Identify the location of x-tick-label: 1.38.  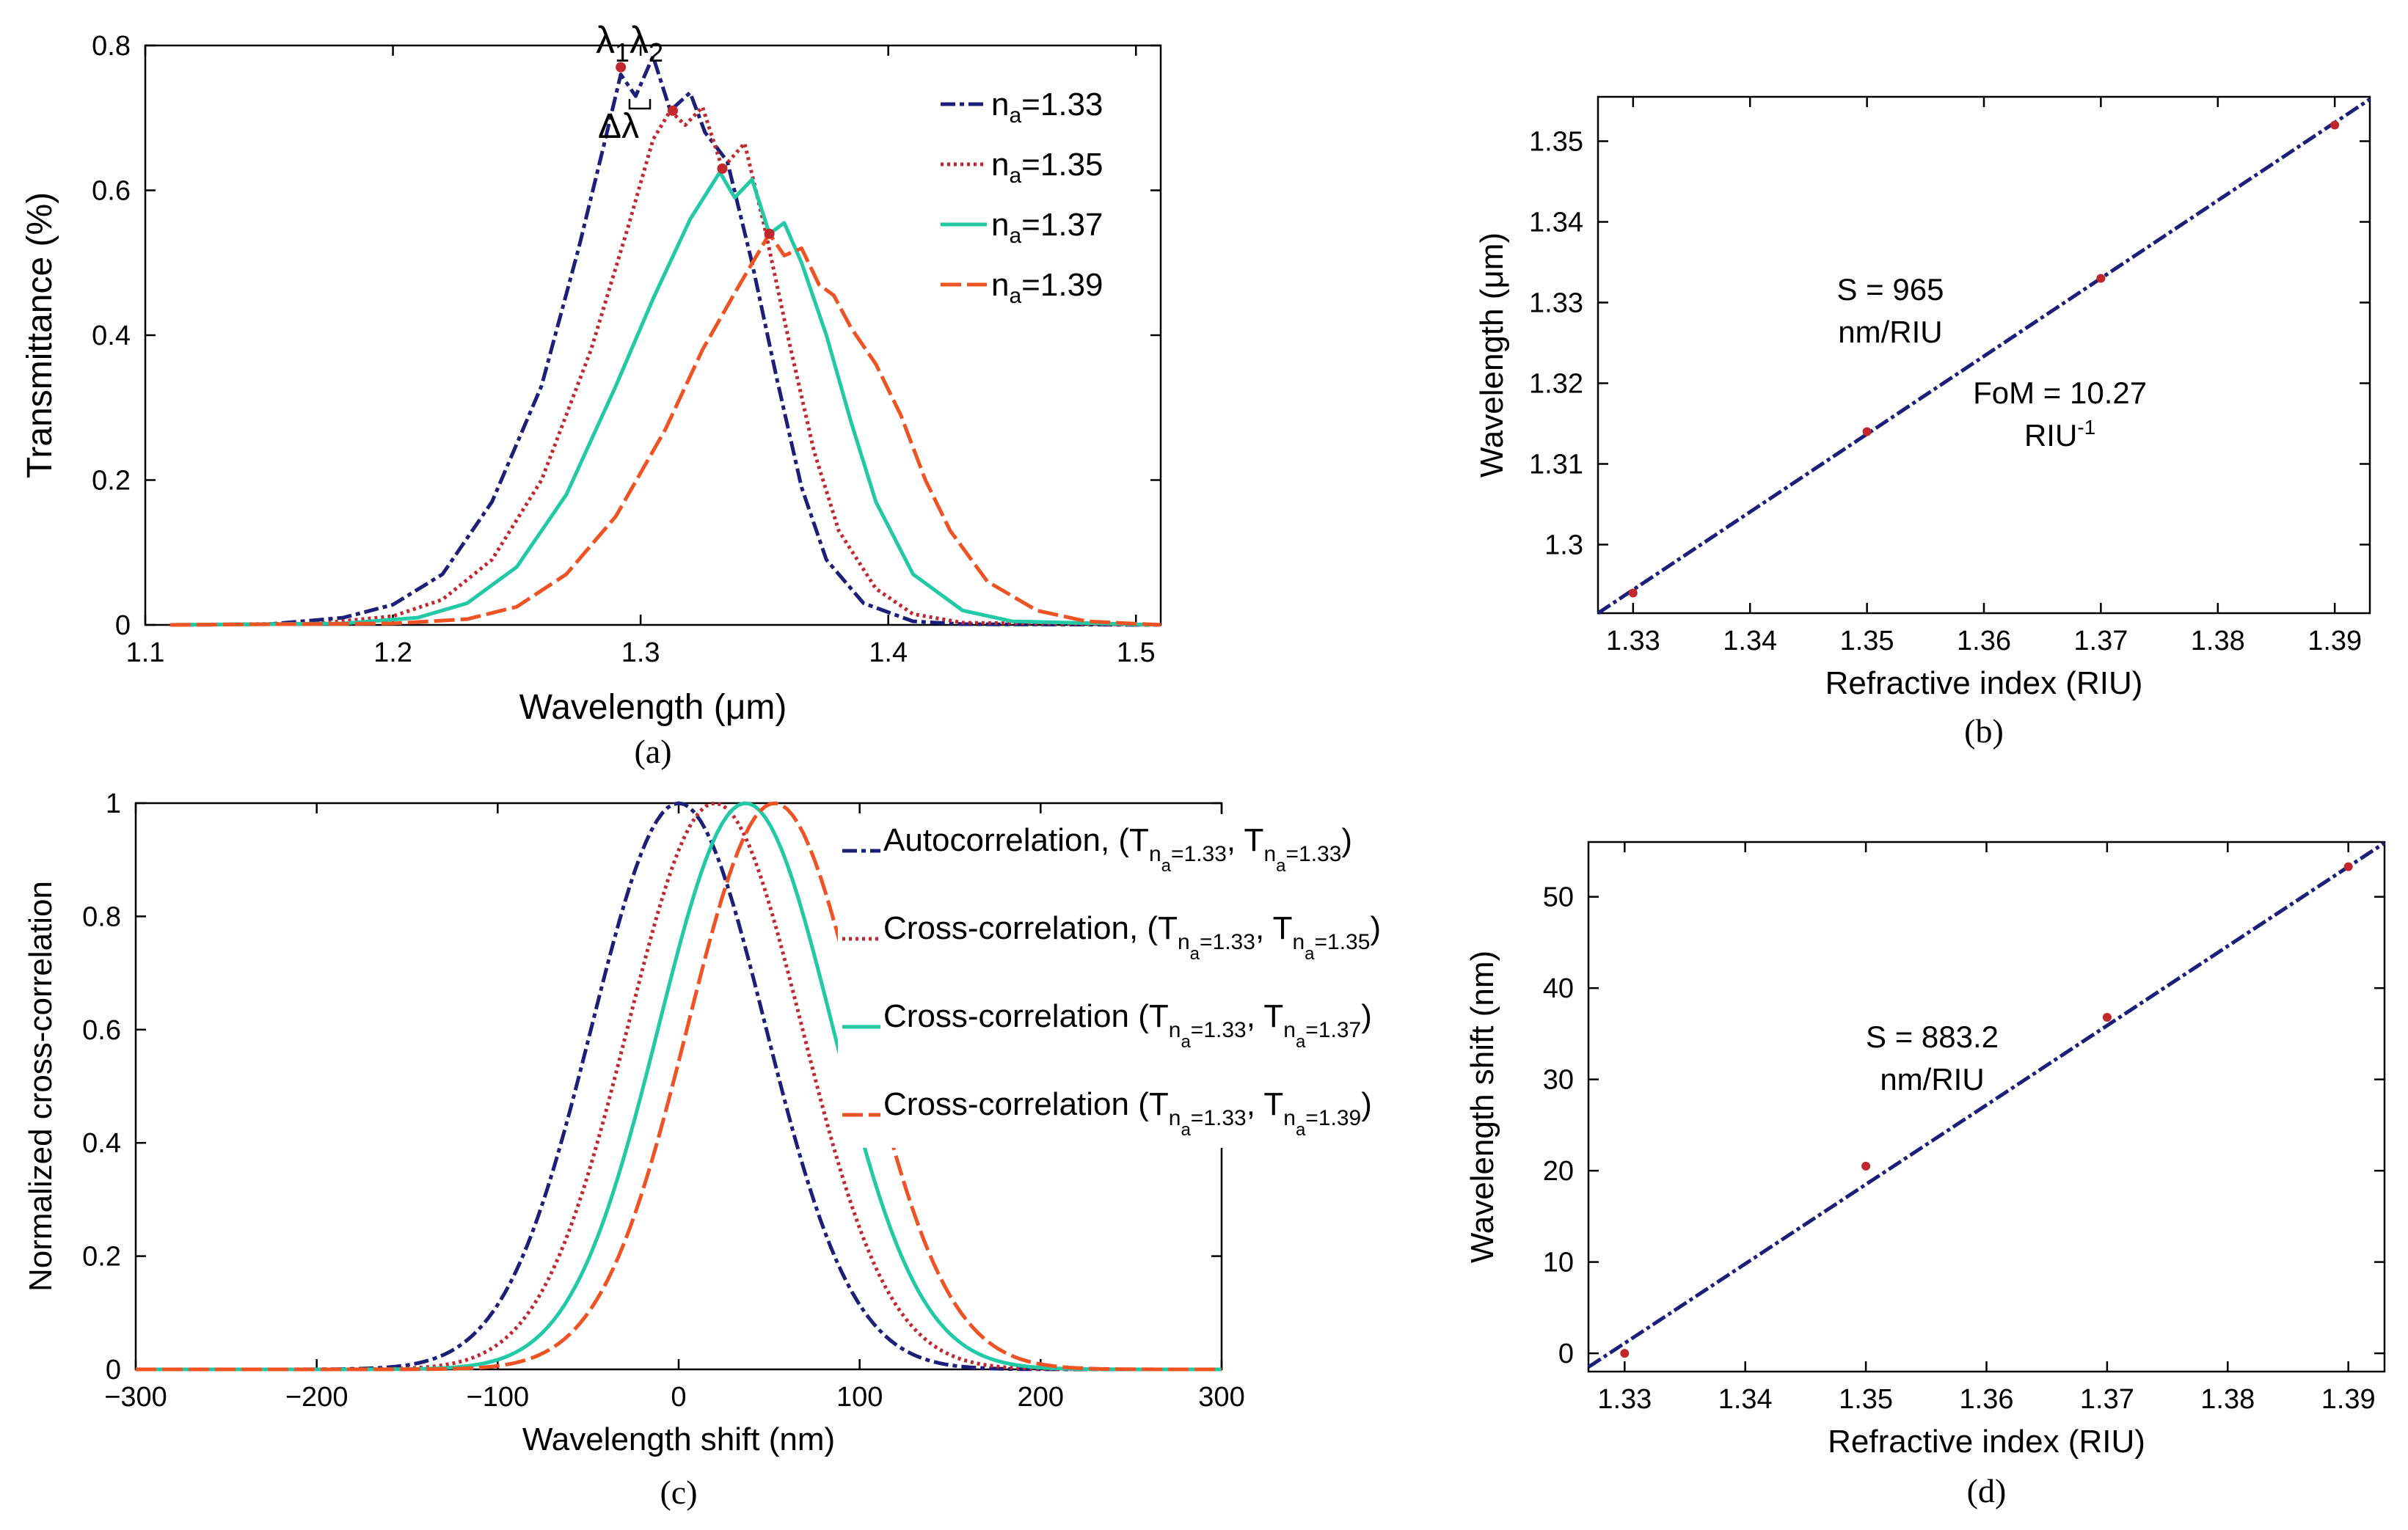
(2218, 641).